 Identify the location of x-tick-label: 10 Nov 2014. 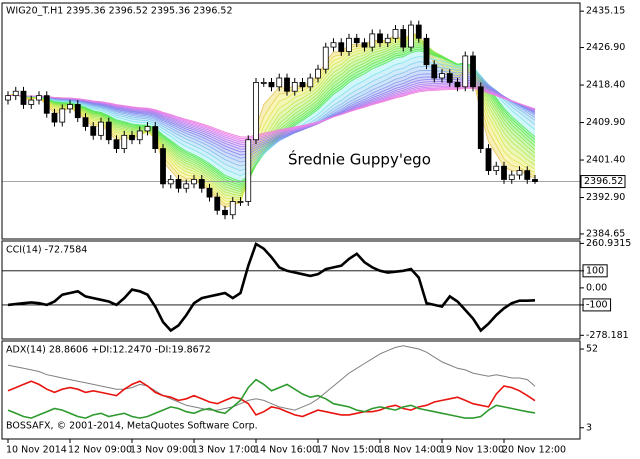
(36, 450).